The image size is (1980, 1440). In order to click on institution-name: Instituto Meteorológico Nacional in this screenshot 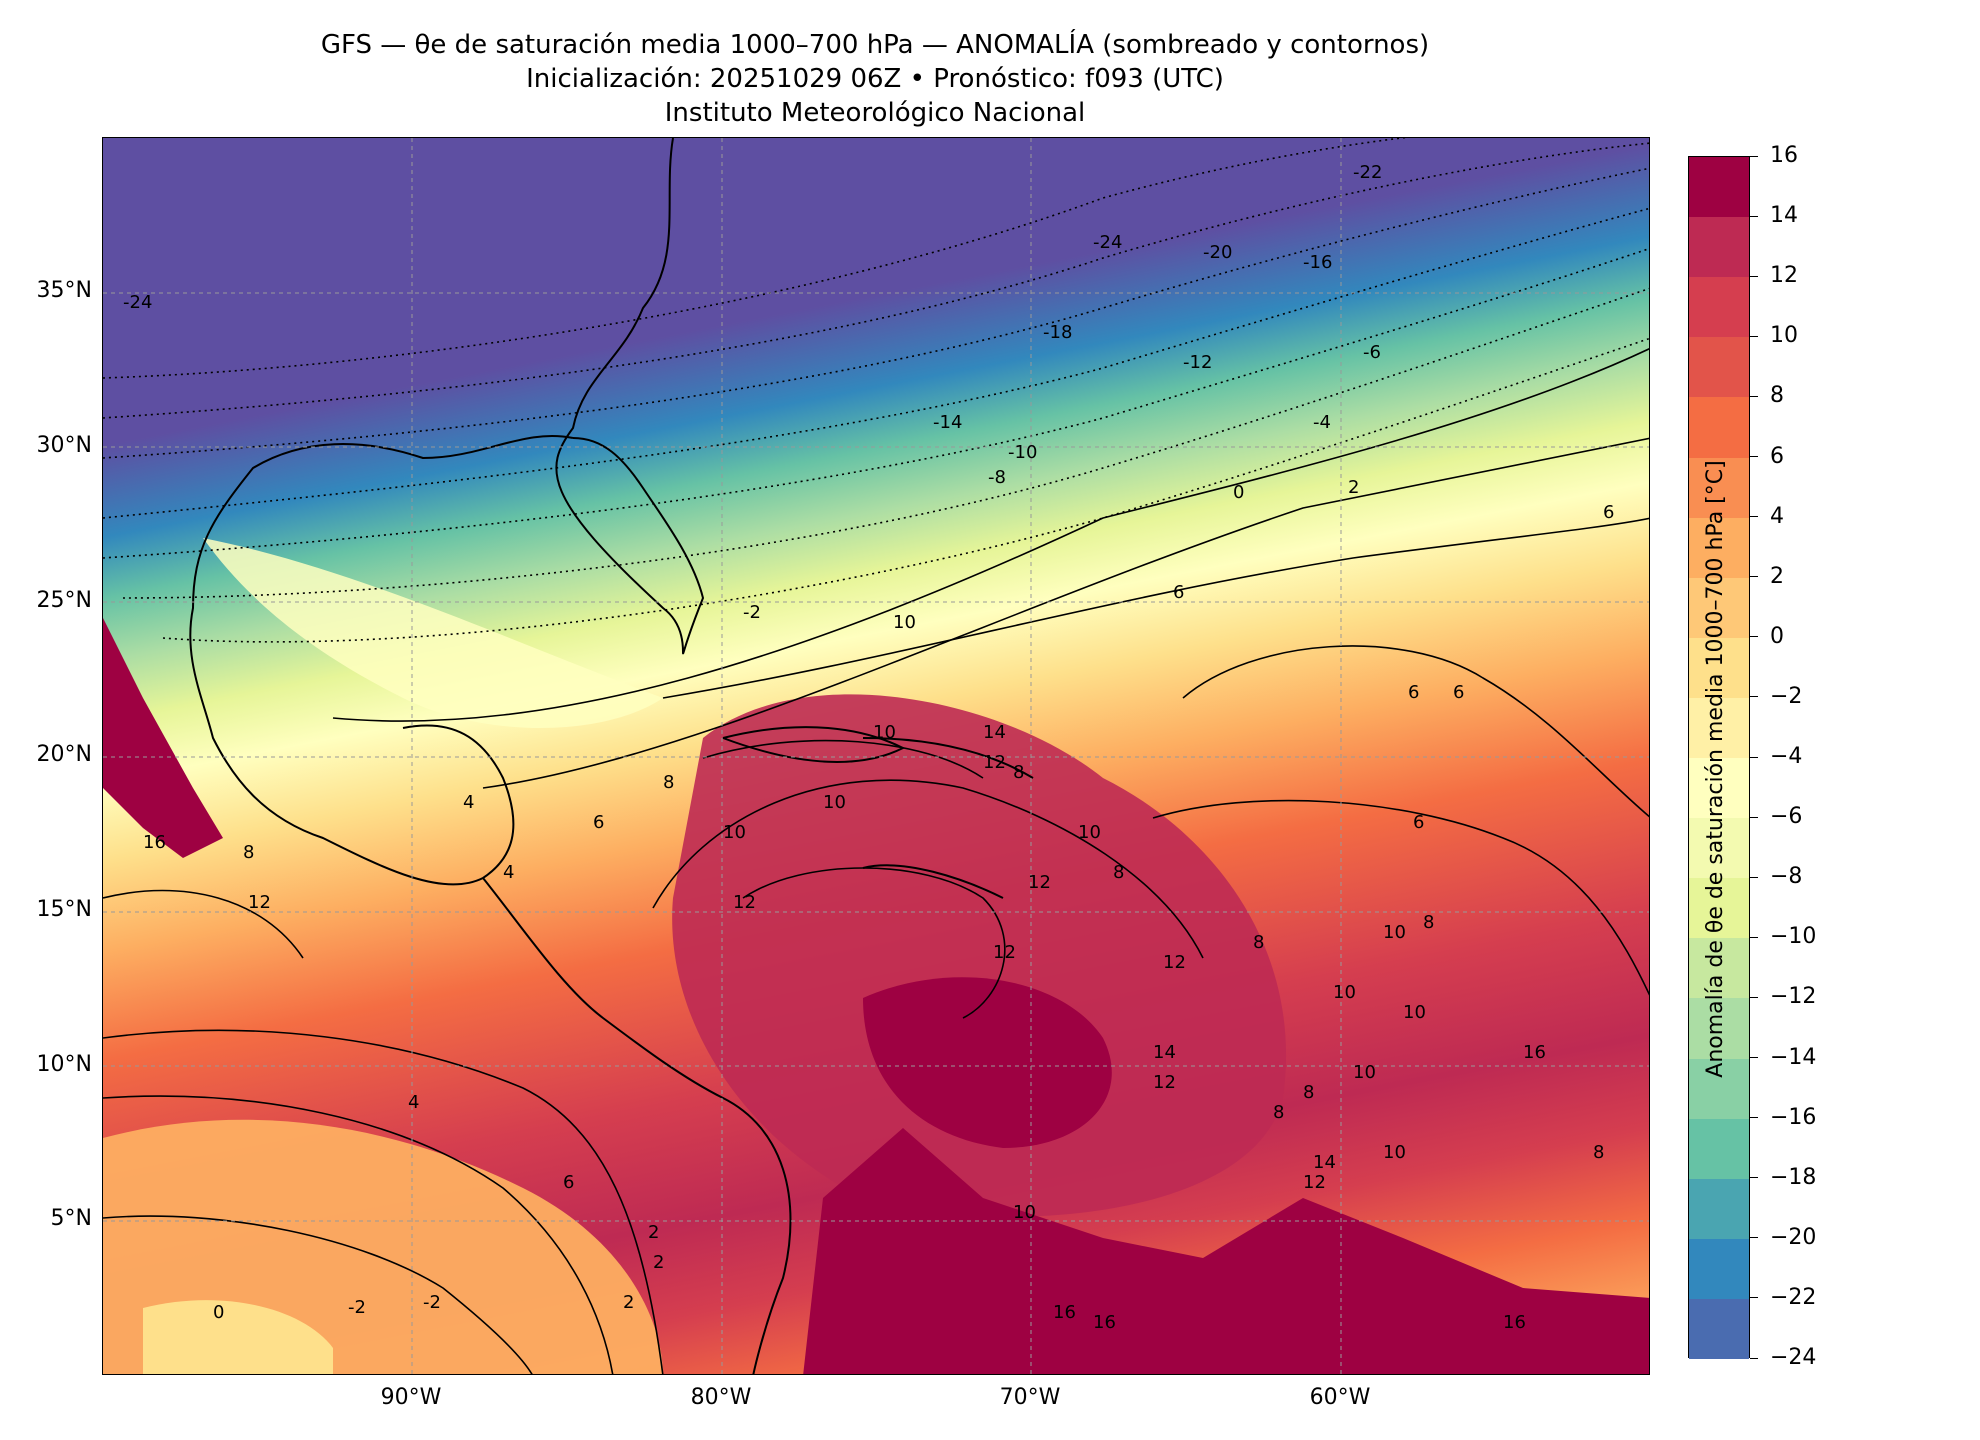, I will do `click(875, 113)`.